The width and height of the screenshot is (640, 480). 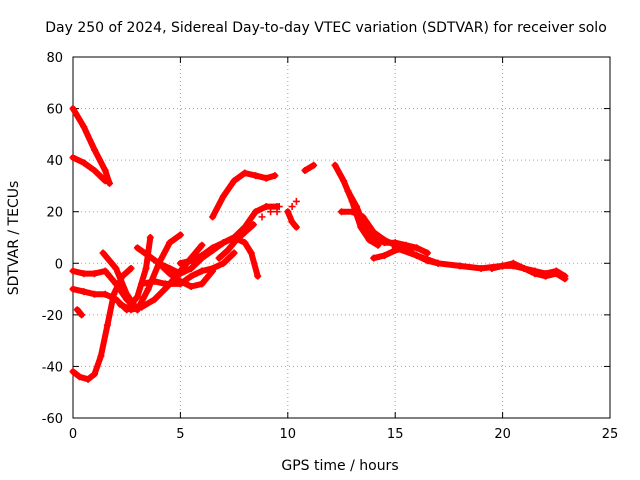 What do you see at coordinates (52, 367) in the screenshot?
I see `y-tick-label: -40` at bounding box center [52, 367].